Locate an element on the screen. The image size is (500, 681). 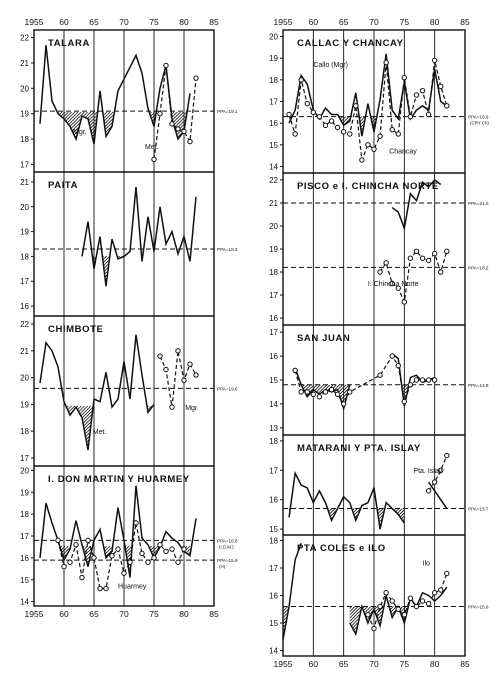
ppa-sublabel: (H) is located at coordinates (222, 566).